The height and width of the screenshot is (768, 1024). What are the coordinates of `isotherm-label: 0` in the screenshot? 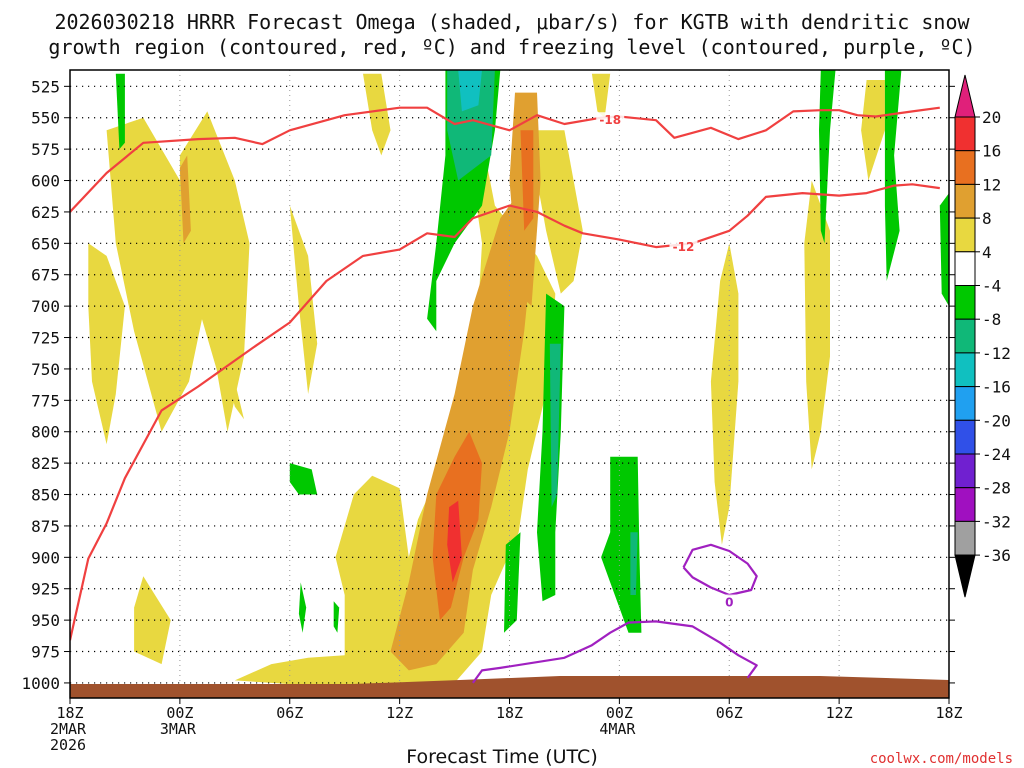 It's located at (729, 603).